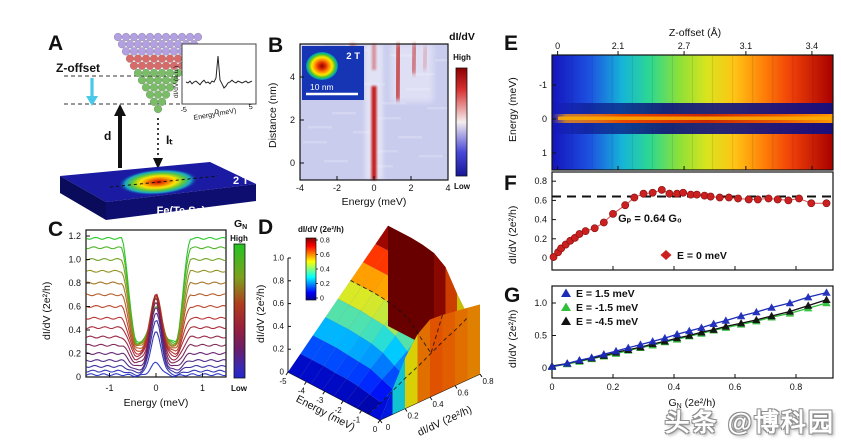  Describe the element at coordinates (684, 46) in the screenshot. I see `e-xtick-label: 2.7` at that location.